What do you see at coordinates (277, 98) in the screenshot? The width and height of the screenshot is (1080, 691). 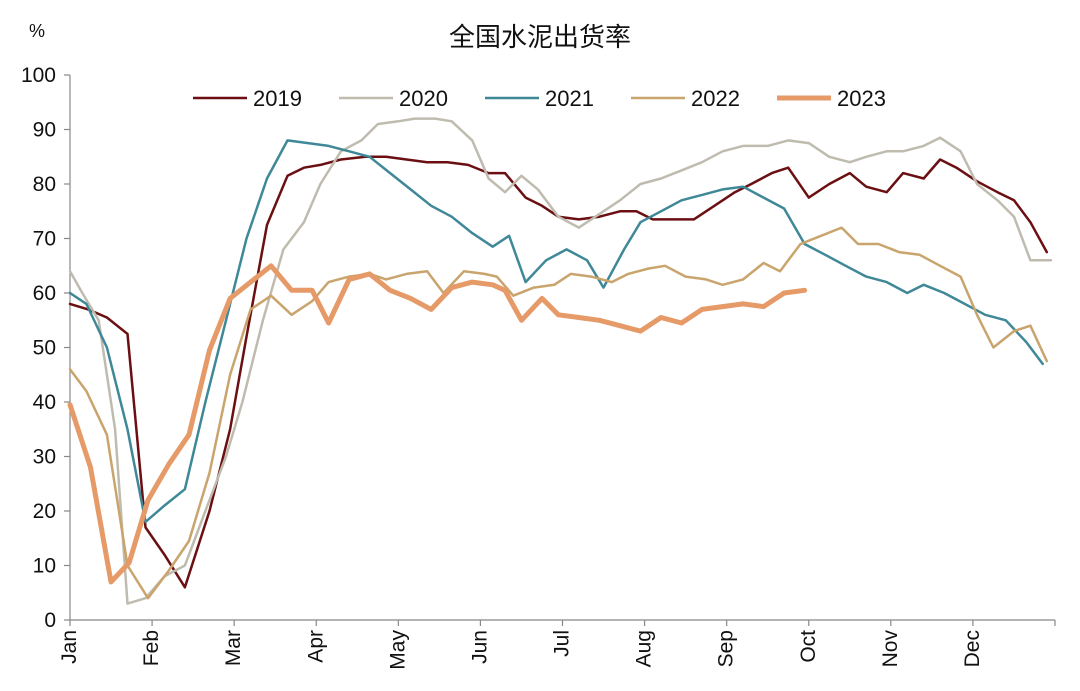 I see `legend-label-2019: 2019` at bounding box center [277, 98].